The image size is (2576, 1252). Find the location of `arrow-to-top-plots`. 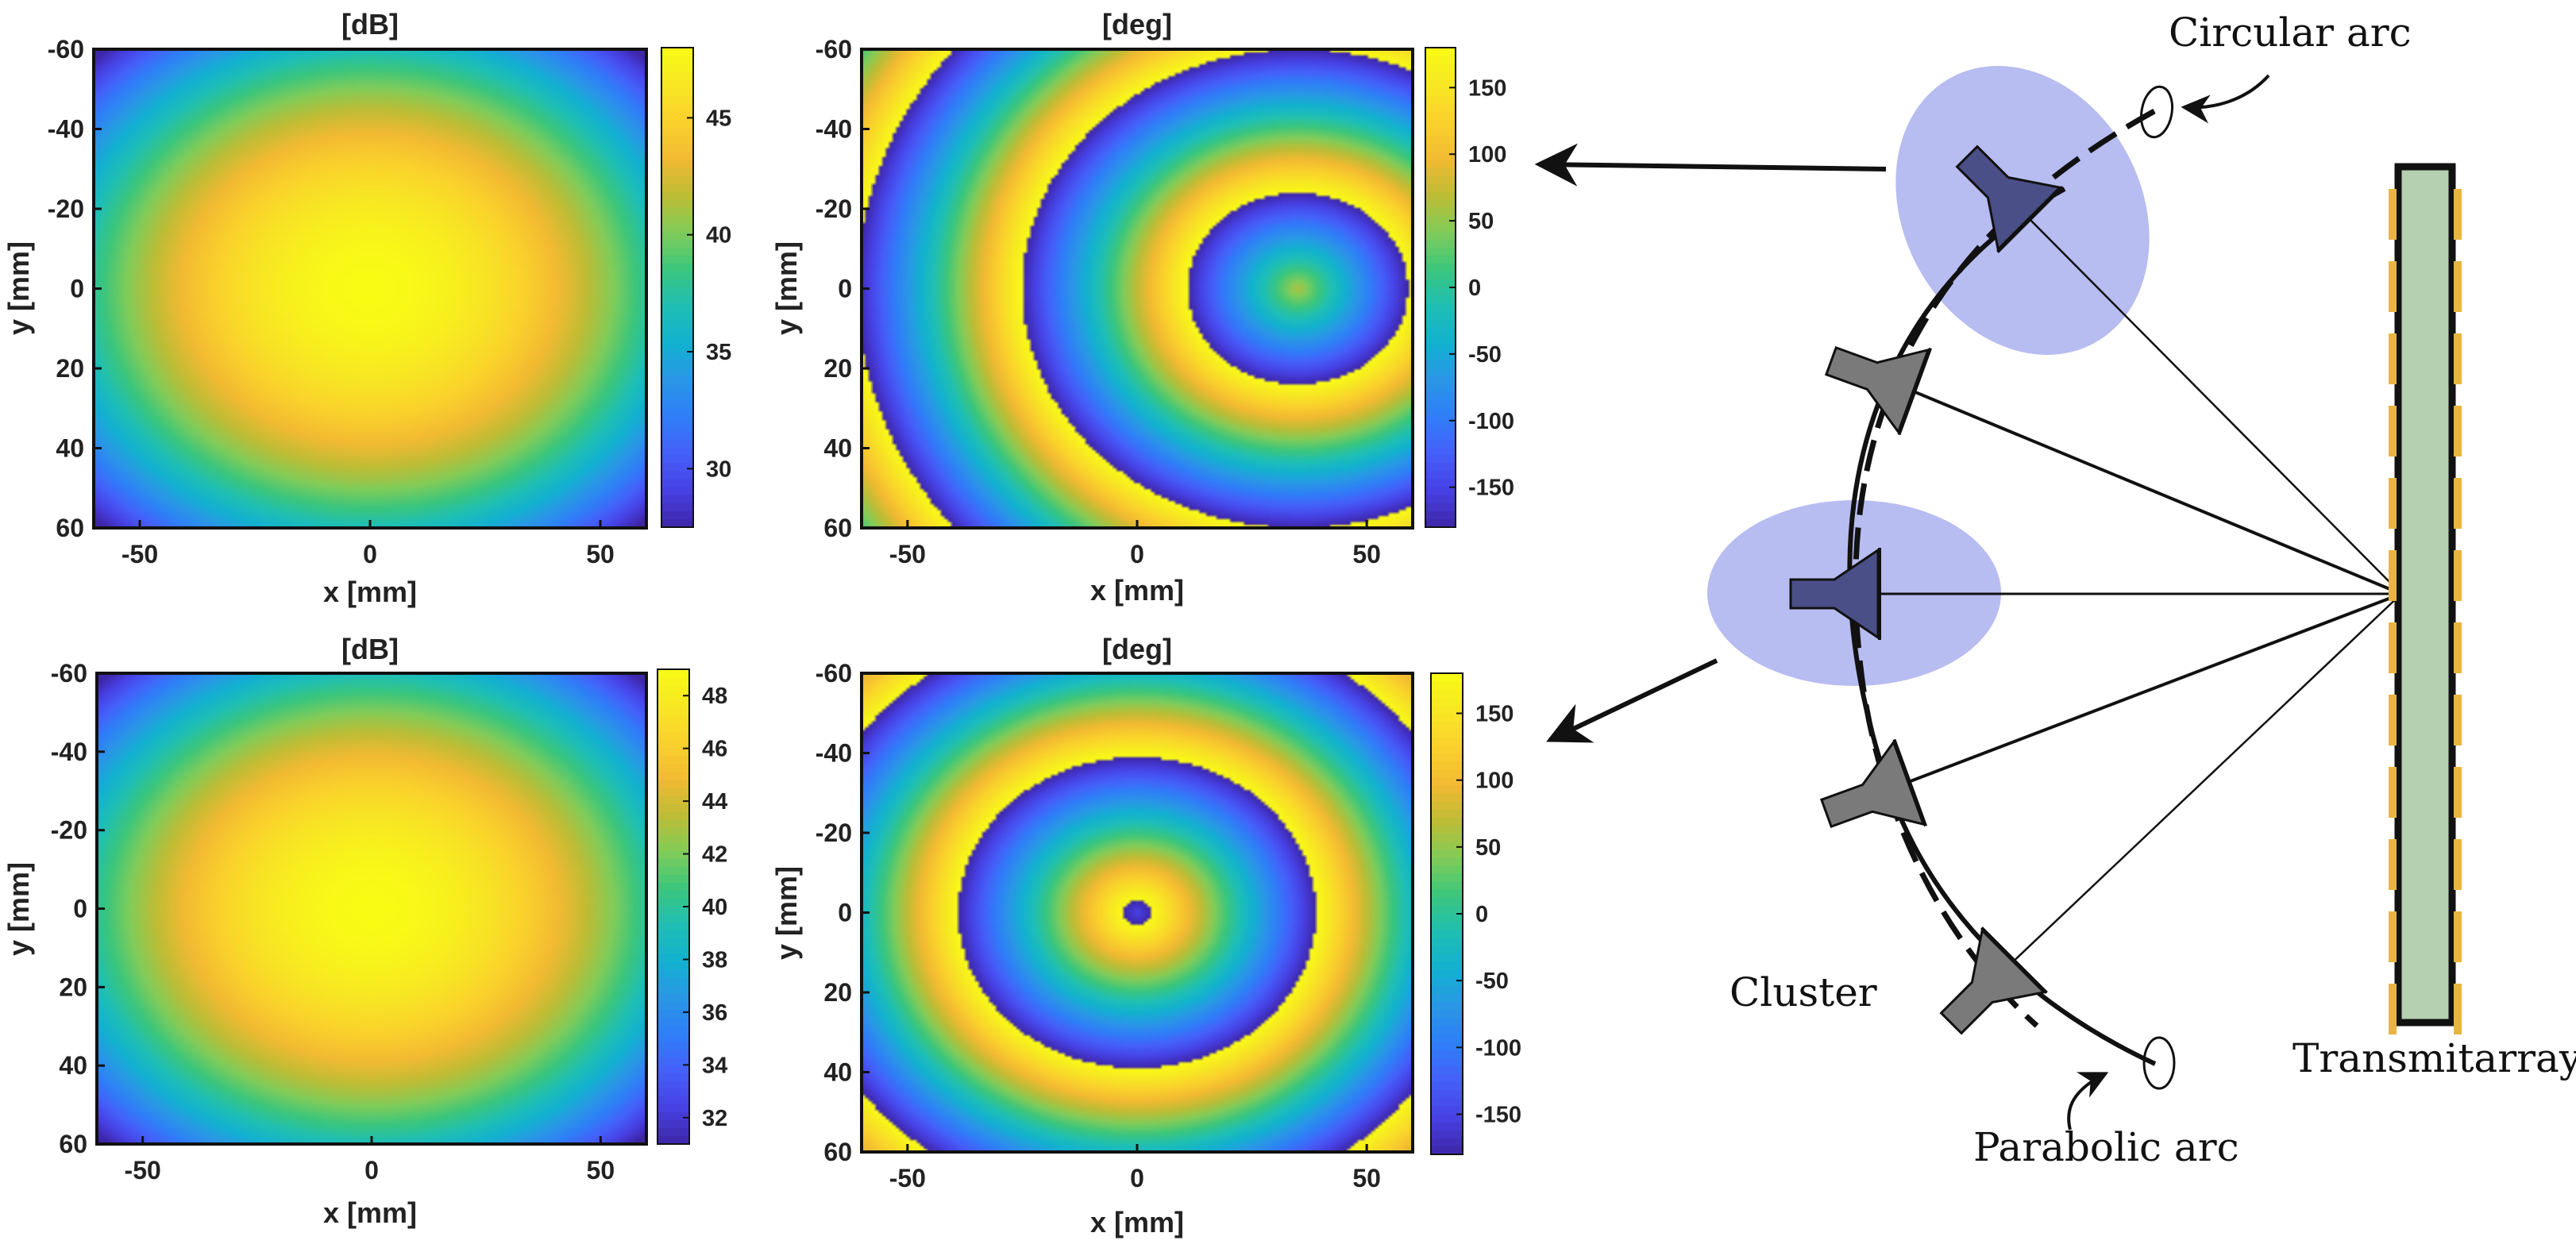

arrow-to-top-plots is located at coordinates (1710, 165).